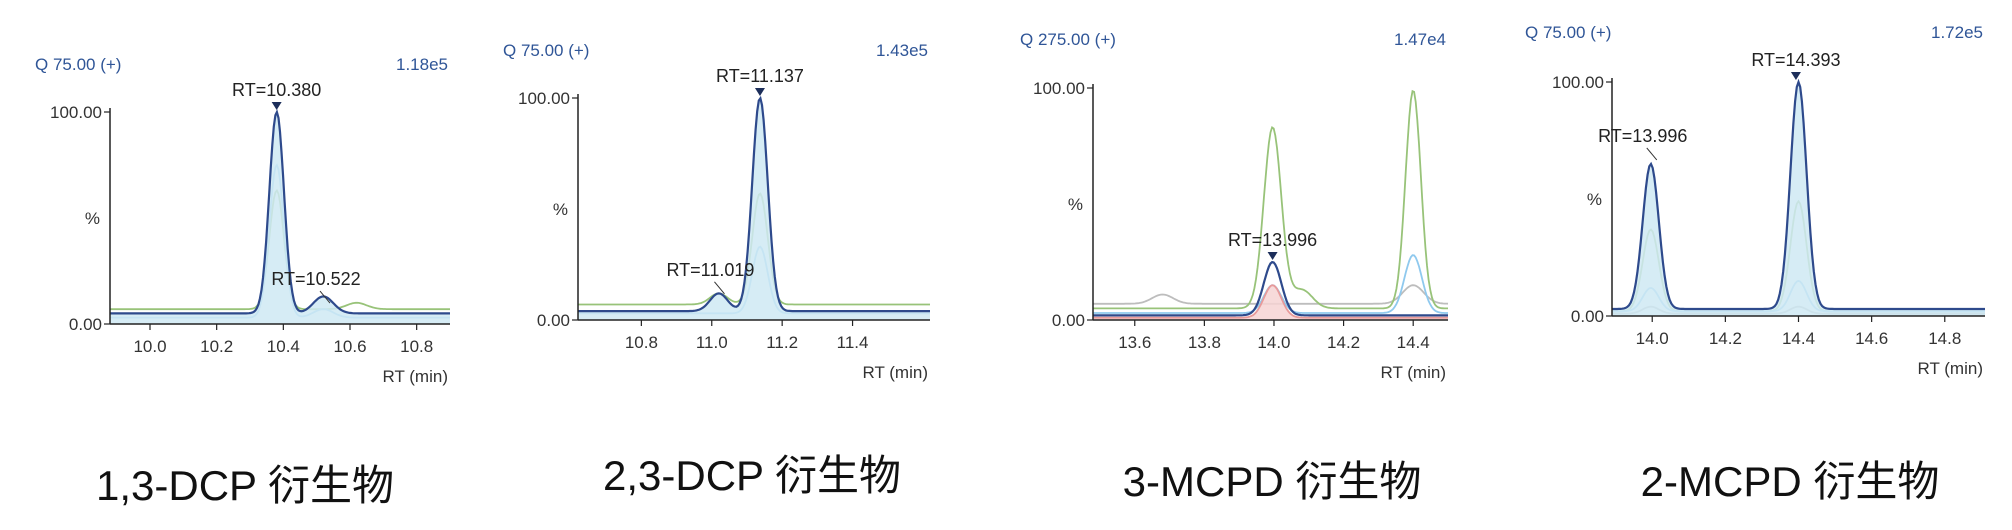 Image resolution: width=2012 pixels, height=530 pixels. I want to click on peak-annotation: RT=10.522, so click(315, 279).